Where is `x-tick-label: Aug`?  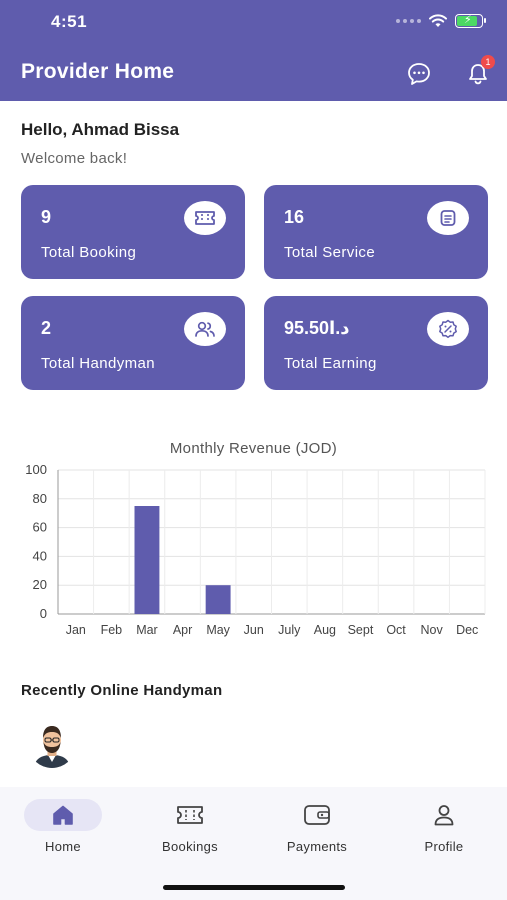 x-tick-label: Aug is located at coordinates (325, 630).